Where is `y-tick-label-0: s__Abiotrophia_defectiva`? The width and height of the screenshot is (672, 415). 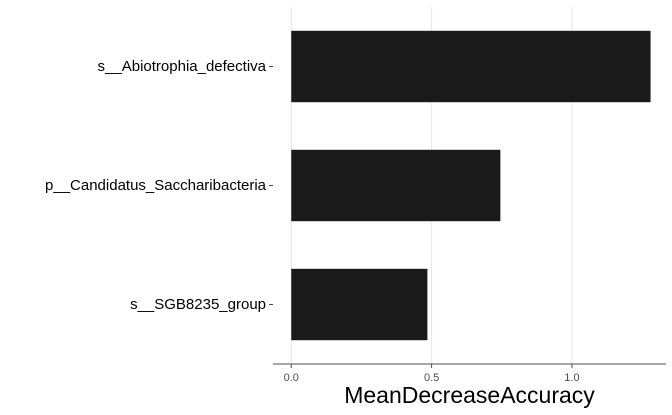 y-tick-label-0: s__Abiotrophia_defectiva is located at coordinates (182, 66).